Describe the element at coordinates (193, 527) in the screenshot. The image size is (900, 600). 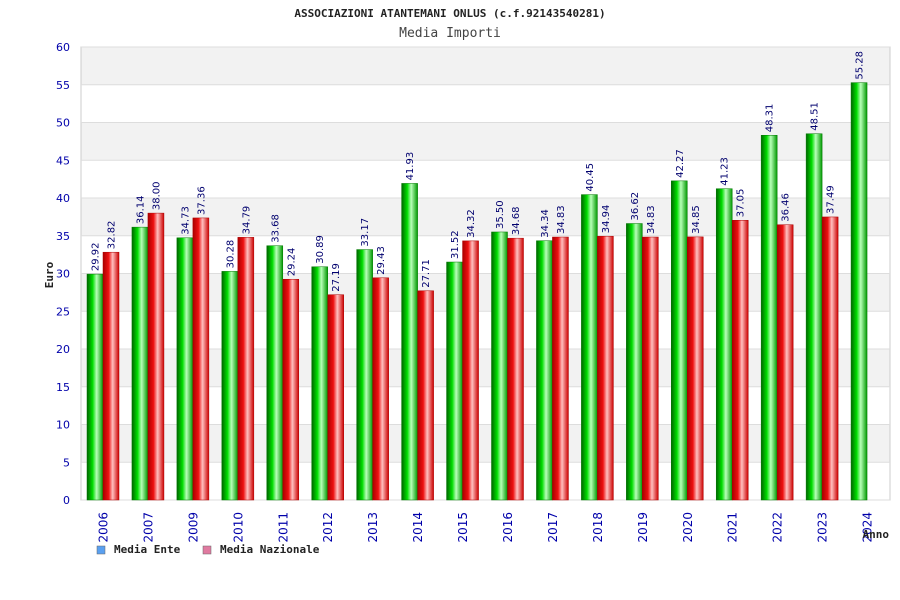
I see `x-tick-label: 2009` at that location.